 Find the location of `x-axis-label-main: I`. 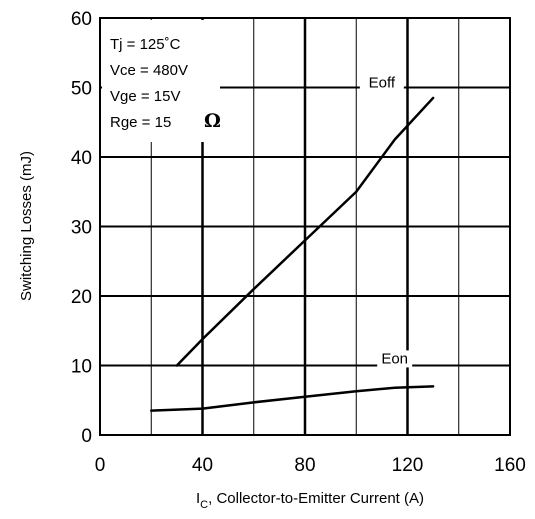

x-axis-label-main: I is located at coordinates (198, 498).